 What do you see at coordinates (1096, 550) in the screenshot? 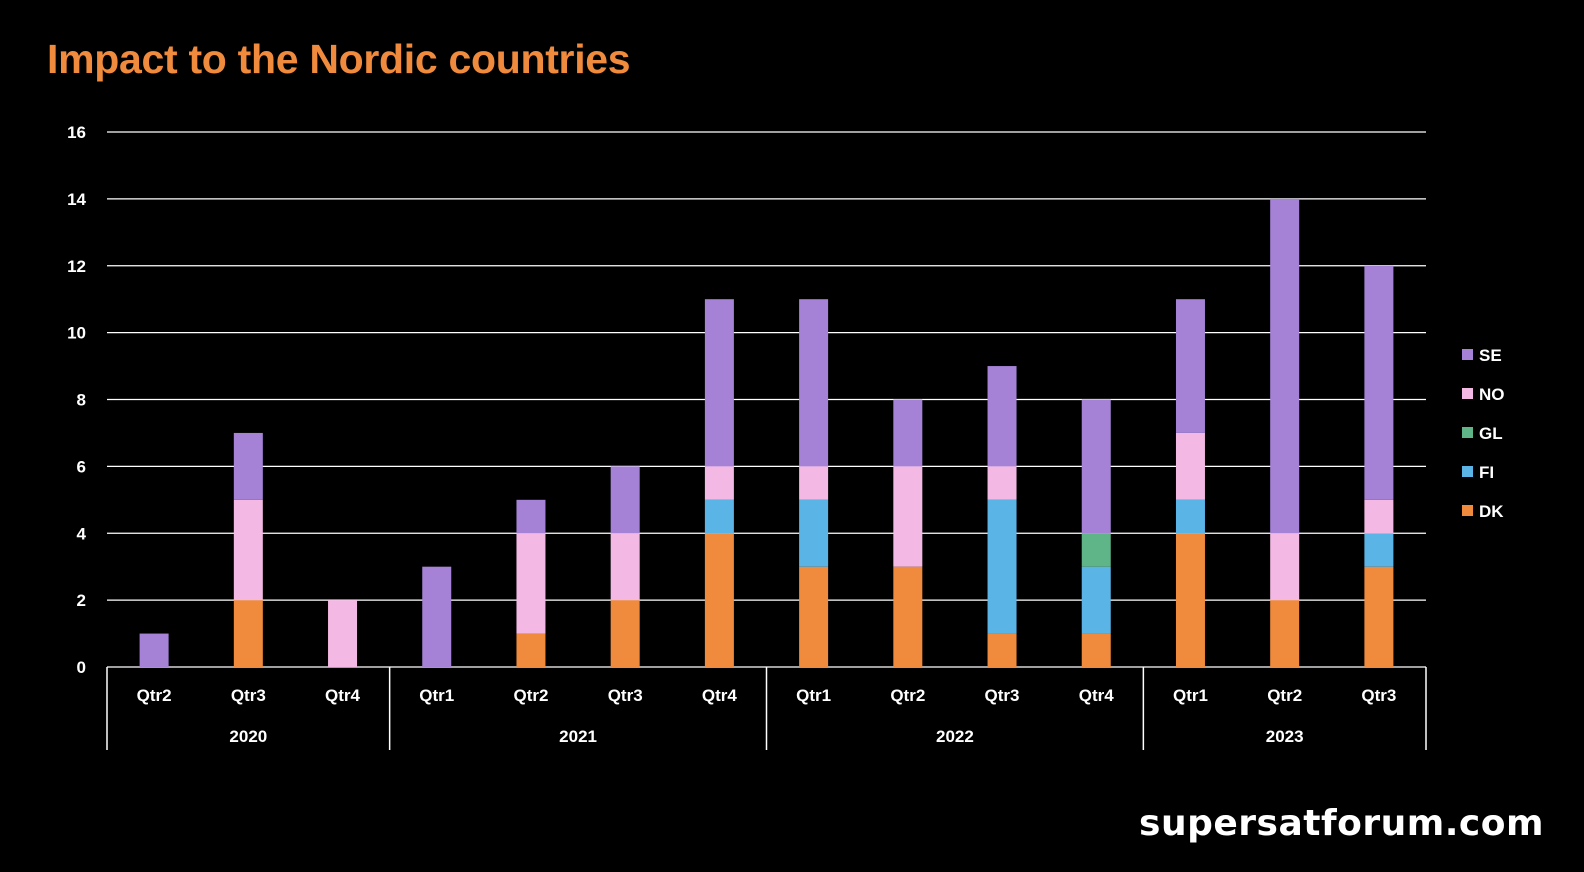
I see `bar-segment-gl` at bounding box center [1096, 550].